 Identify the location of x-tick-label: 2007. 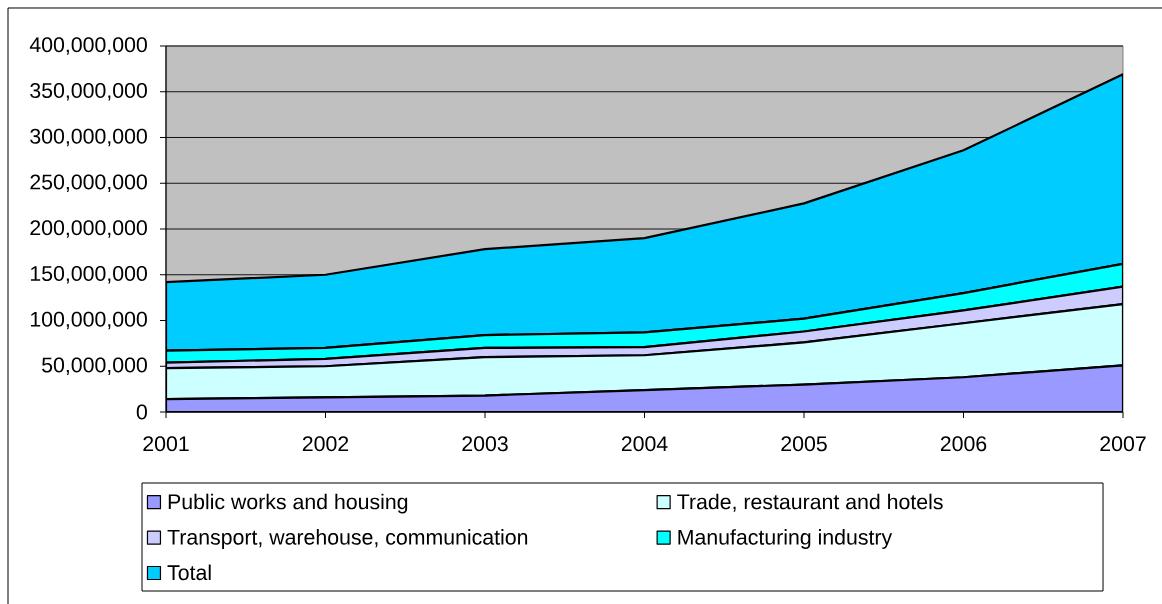
(1123, 444).